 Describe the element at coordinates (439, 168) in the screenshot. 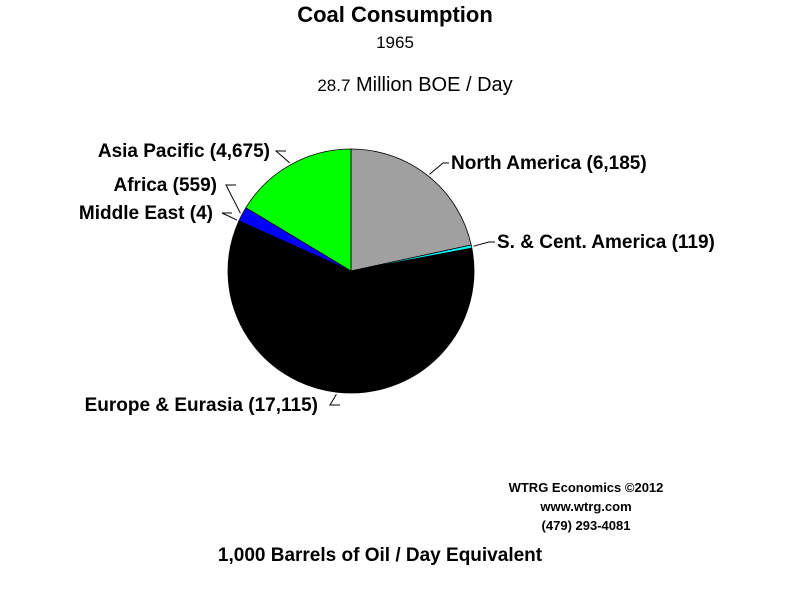

I see `leader-line-north-america` at that location.